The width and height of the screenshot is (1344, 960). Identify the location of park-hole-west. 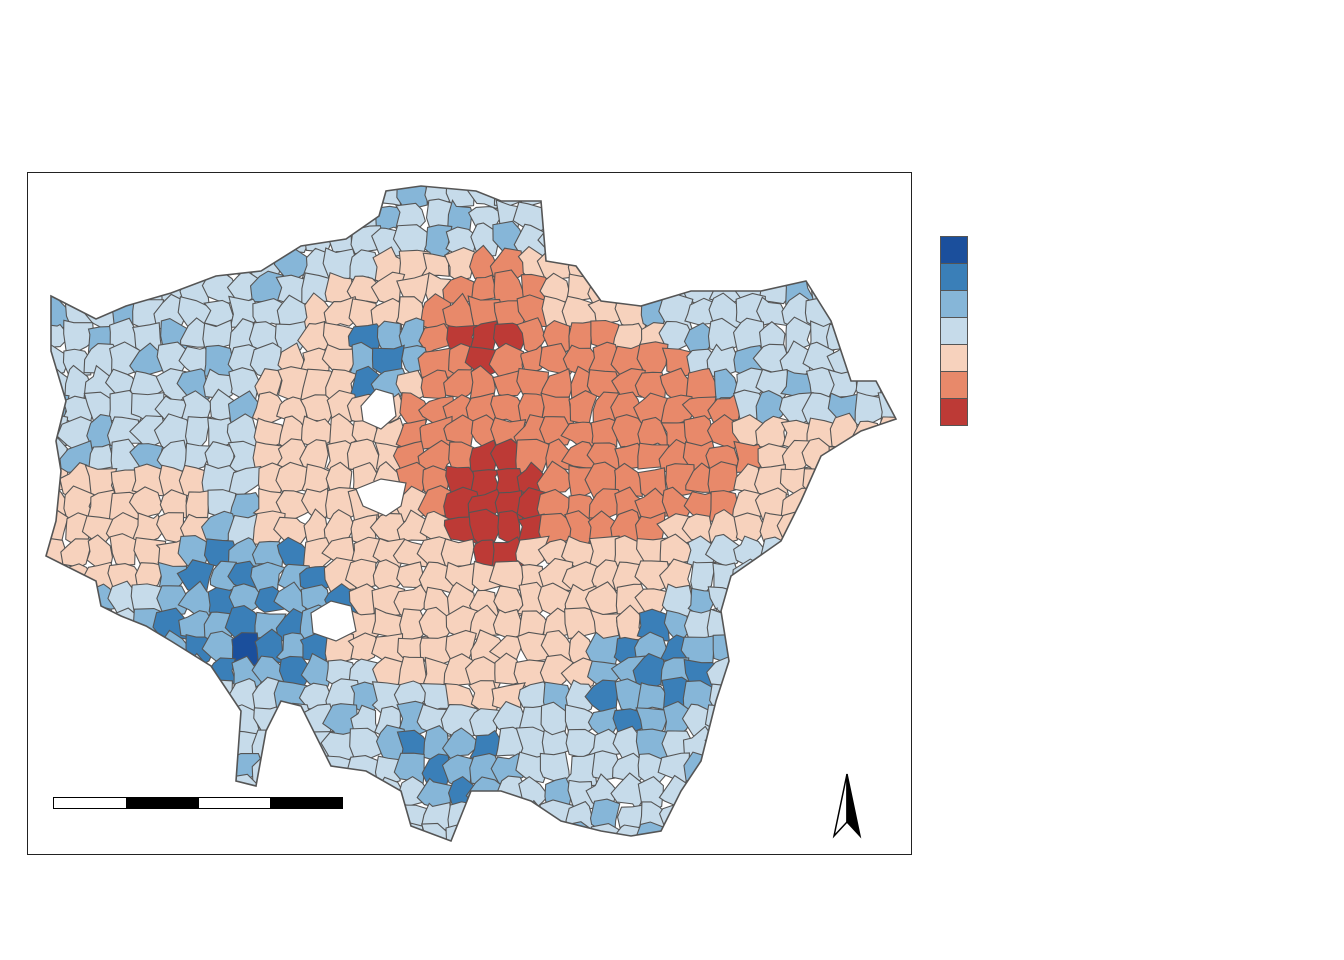
(381, 497).